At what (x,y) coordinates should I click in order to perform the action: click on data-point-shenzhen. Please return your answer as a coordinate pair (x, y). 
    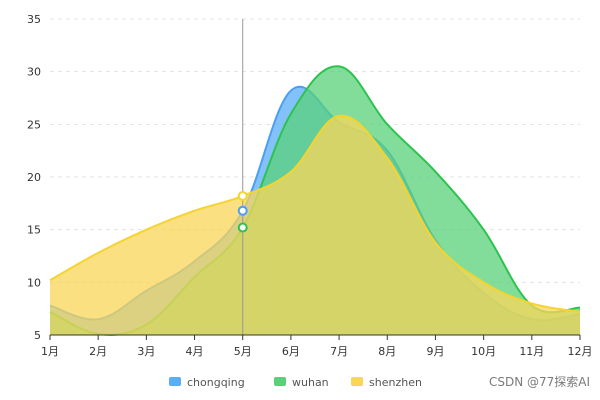
    Looking at the image, I should click on (242, 195).